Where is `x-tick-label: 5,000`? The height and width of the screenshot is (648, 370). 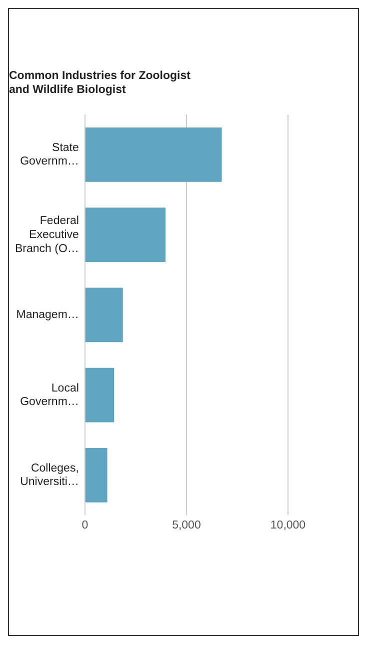
x-tick-label: 5,000 is located at coordinates (186, 525).